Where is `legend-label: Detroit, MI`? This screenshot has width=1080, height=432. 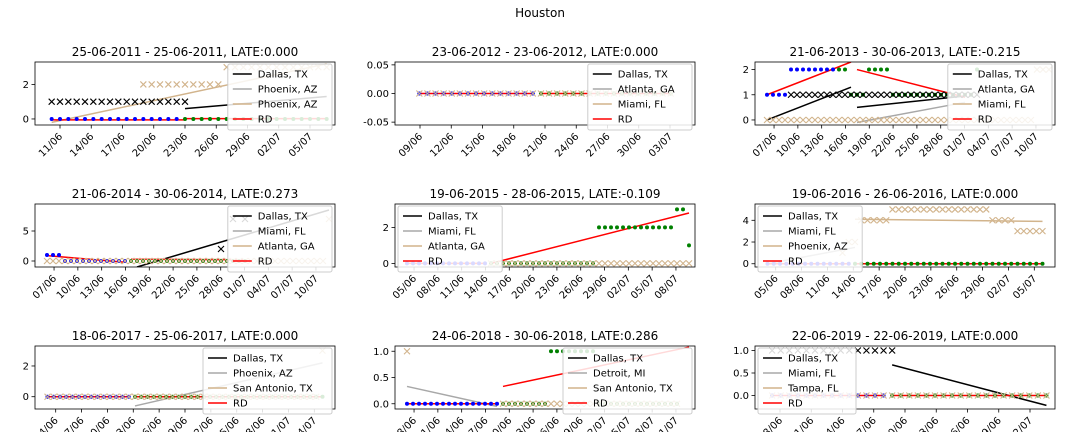
legend-label: Detroit, MI is located at coordinates (619, 374).